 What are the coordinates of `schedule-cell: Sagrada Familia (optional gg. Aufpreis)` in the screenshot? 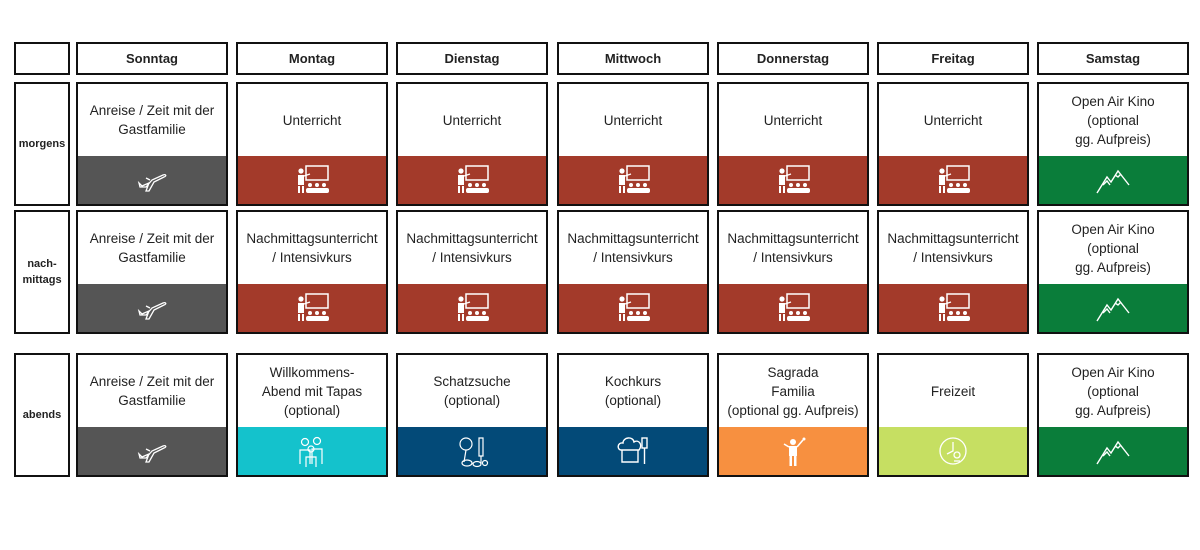 It's located at (793, 415).